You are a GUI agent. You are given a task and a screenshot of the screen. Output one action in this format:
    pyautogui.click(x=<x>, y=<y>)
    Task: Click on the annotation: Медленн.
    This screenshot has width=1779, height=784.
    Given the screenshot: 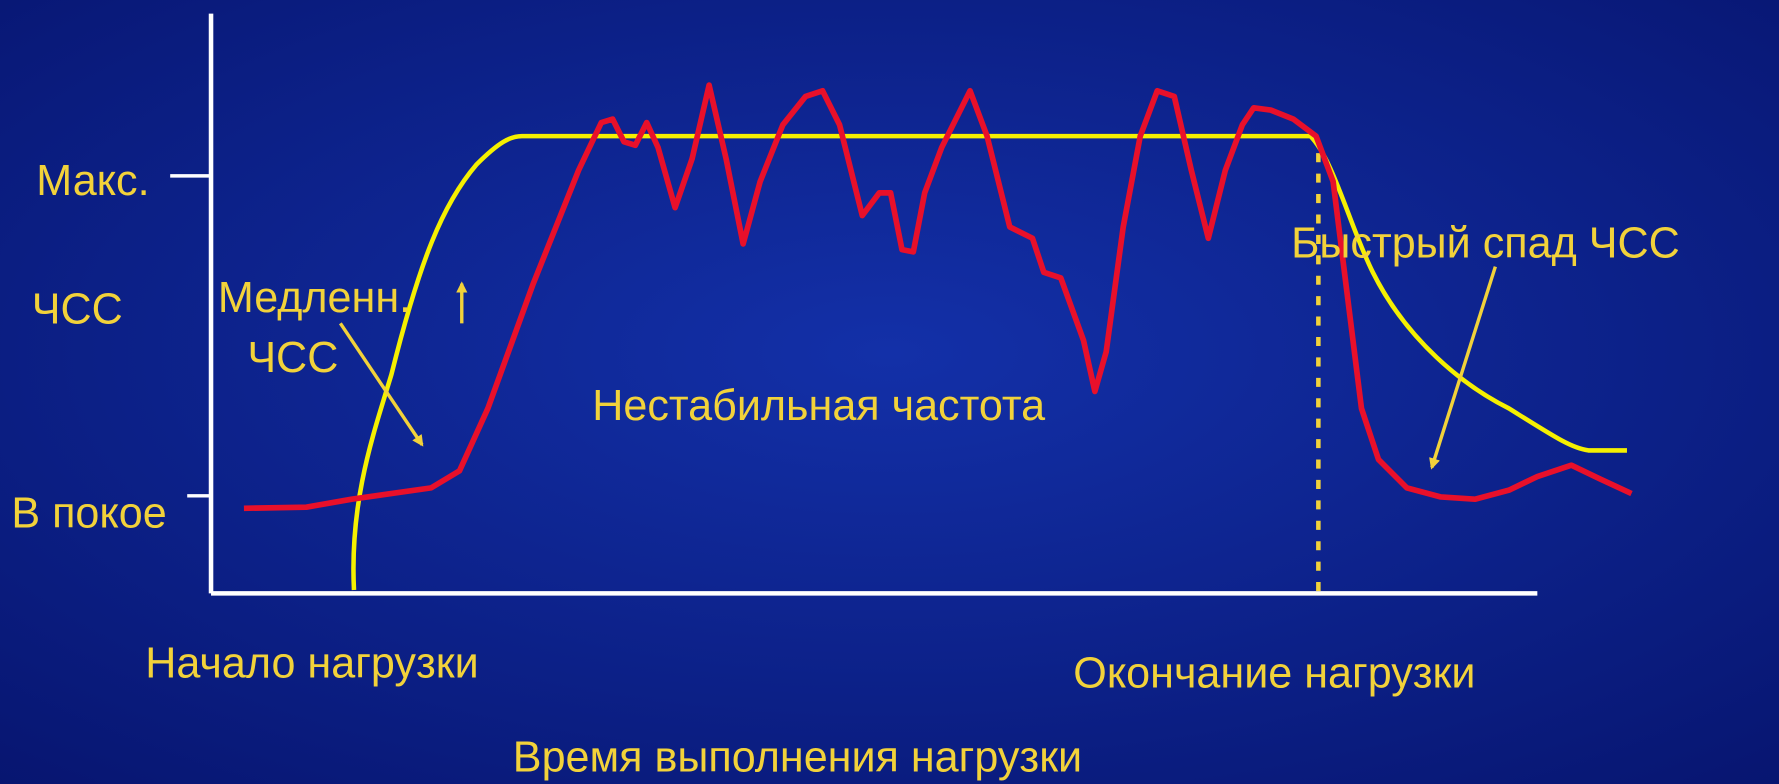 What is the action you would take?
    pyautogui.click(x=314, y=298)
    